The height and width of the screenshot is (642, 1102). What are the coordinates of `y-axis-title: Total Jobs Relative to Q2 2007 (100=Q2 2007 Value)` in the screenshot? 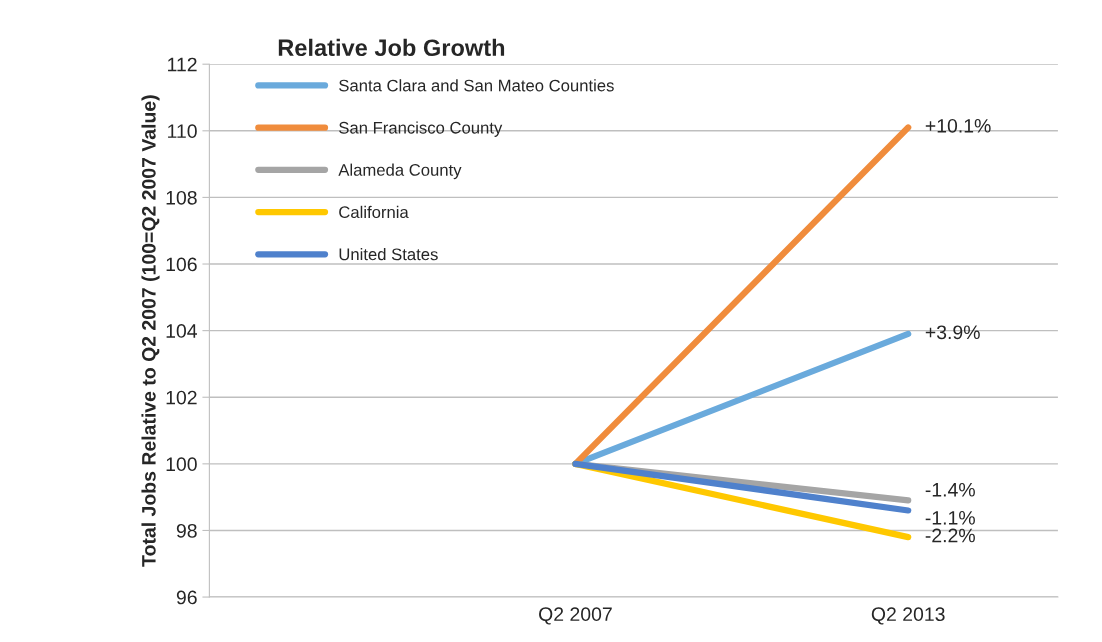 It's located at (150, 331).